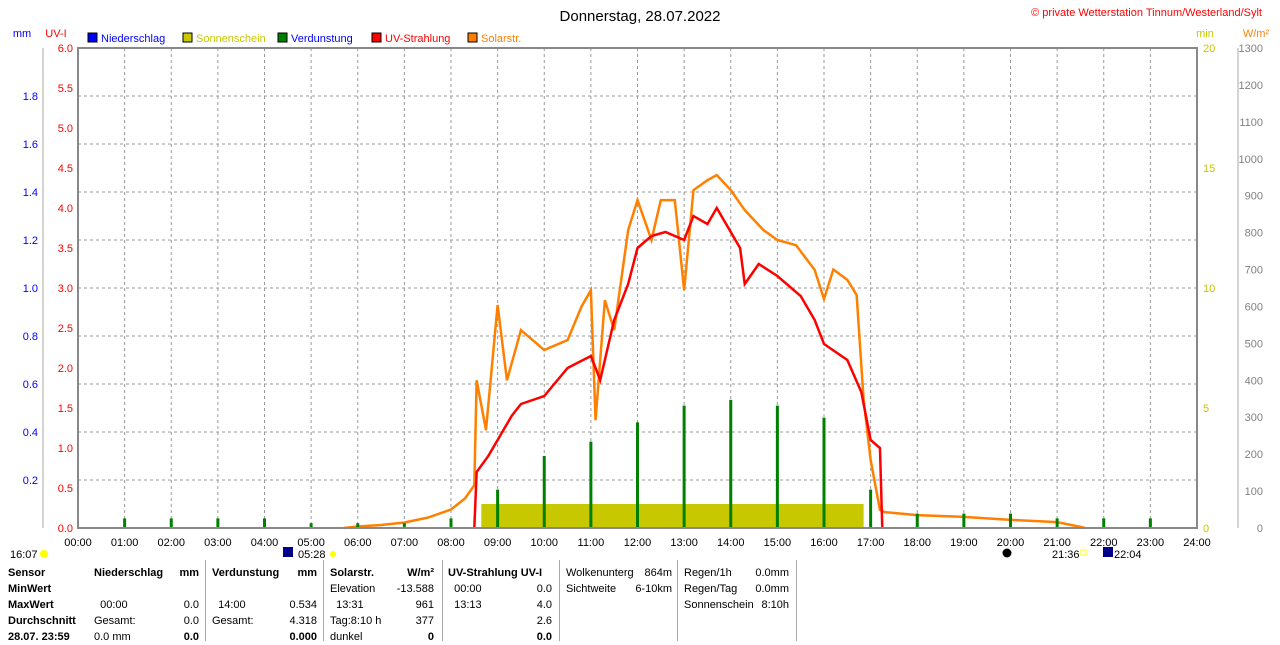 Image resolution: width=1280 pixels, height=645 pixels. I want to click on t: Regen/Tag, so click(711, 589).